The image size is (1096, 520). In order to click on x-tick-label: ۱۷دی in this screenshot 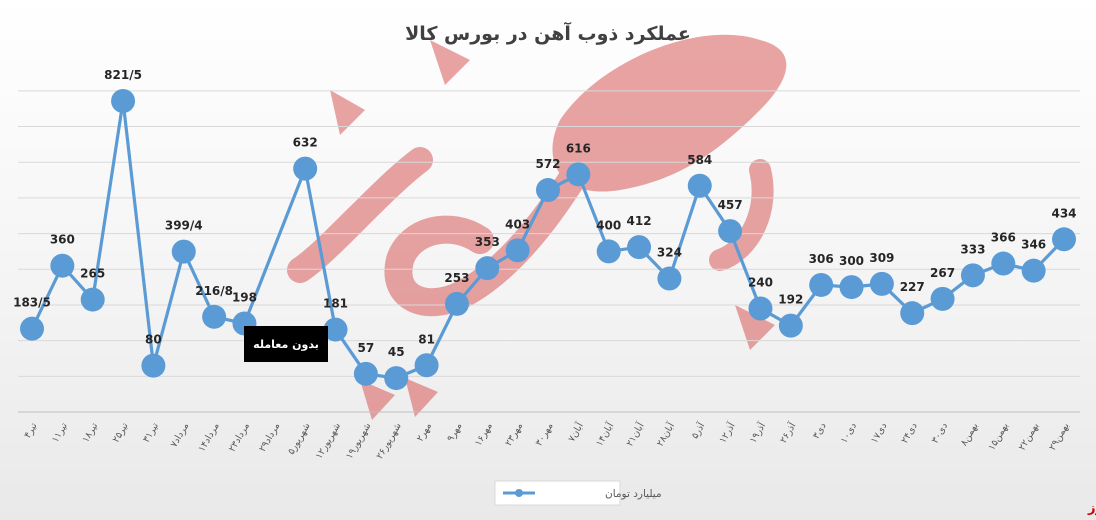, I will do `click(879, 433)`.